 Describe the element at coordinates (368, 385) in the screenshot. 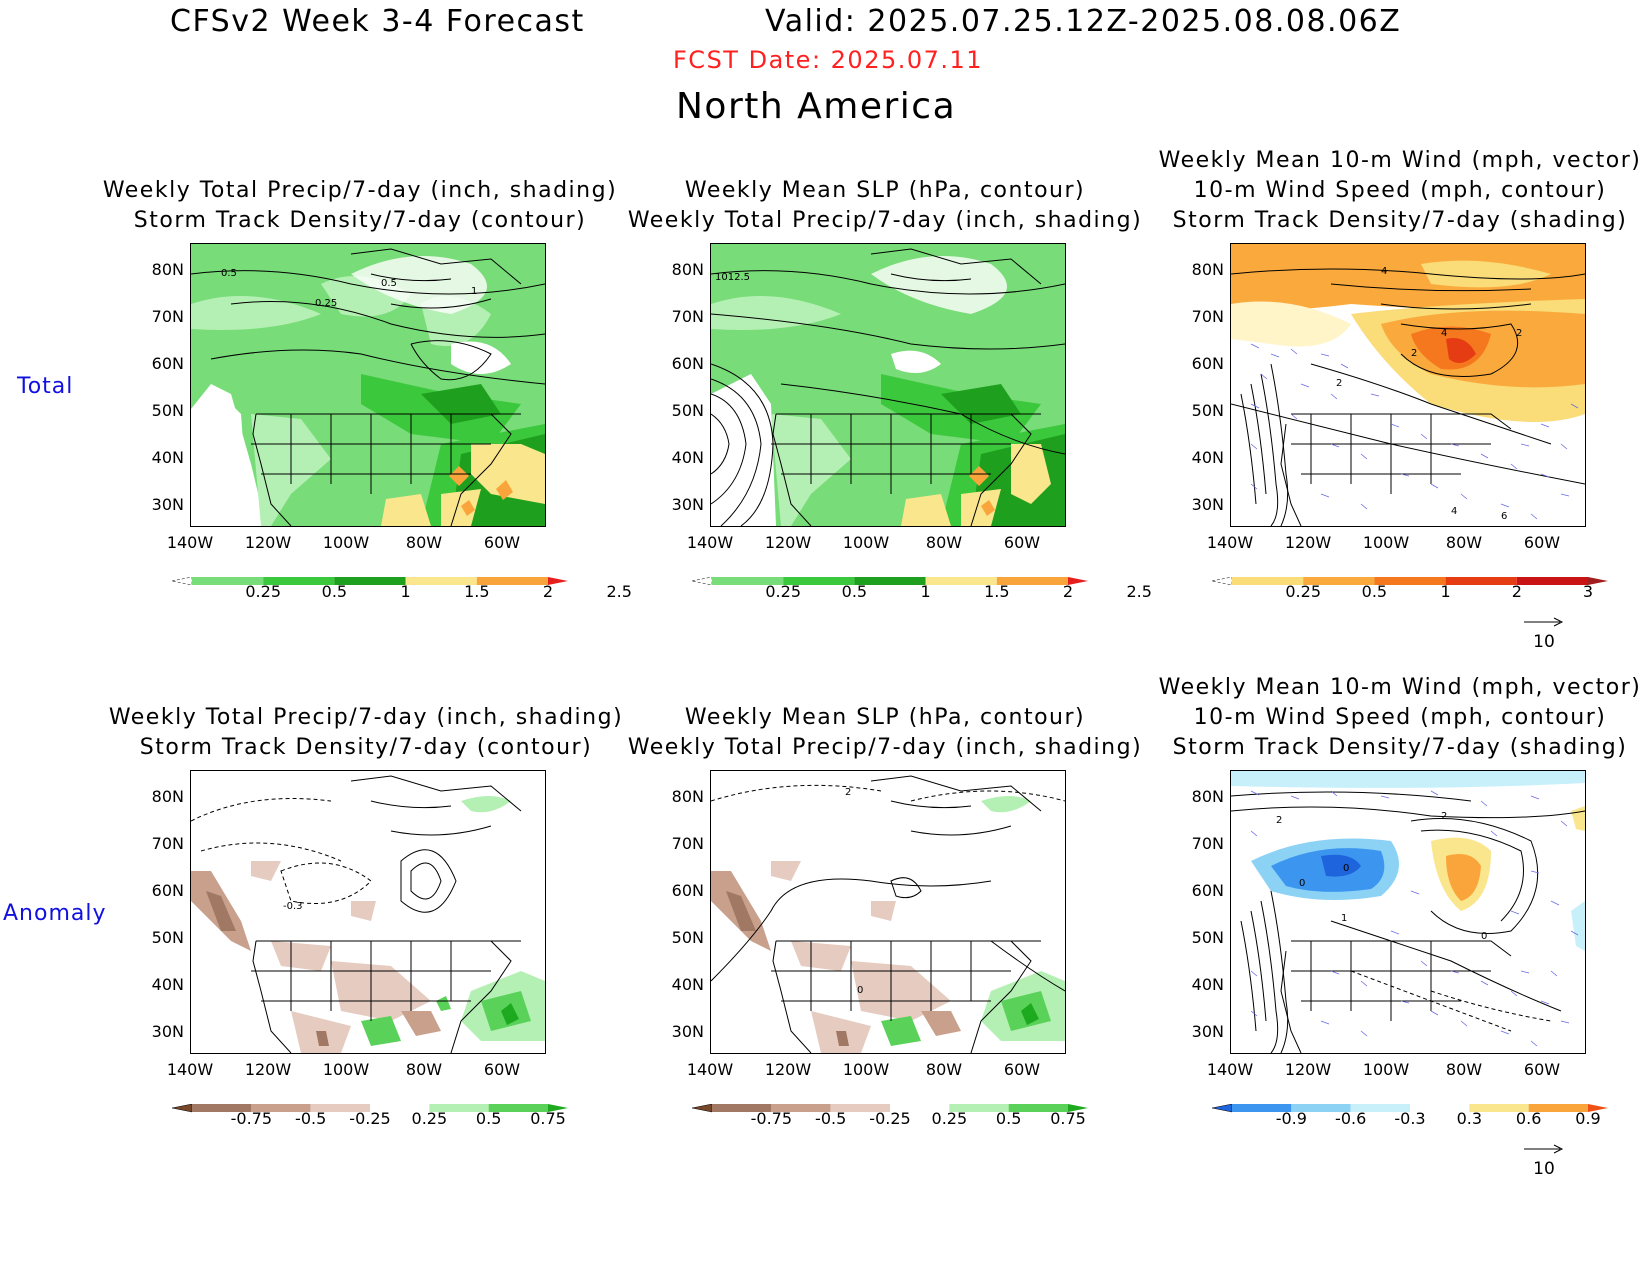

I see `map-total-precip: 0.5 0.5 0.25 1` at that location.